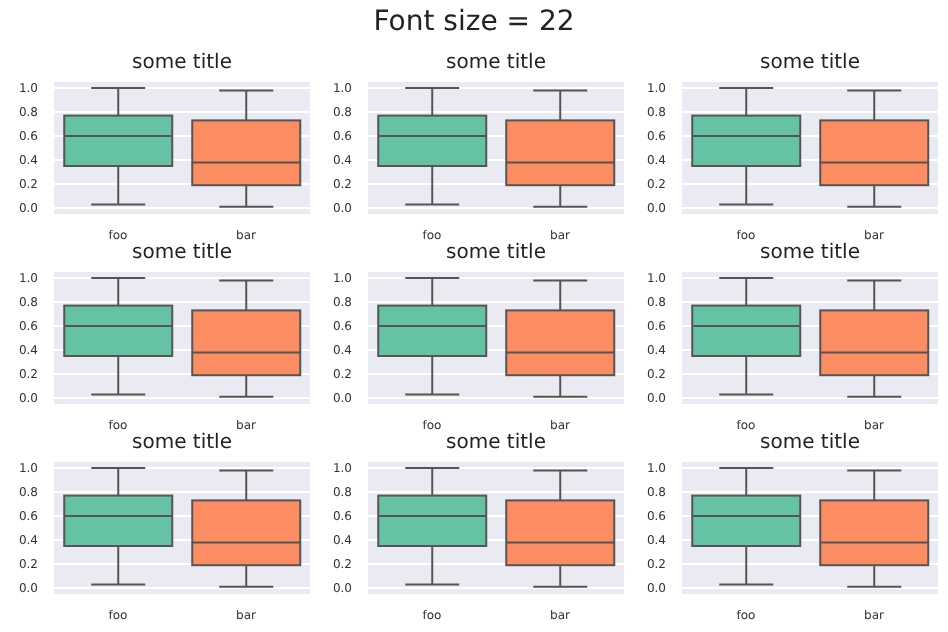 Image resolution: width=948 pixels, height=632 pixels. Describe the element at coordinates (474, 23) in the screenshot. I see `text: Font size = 22` at that location.